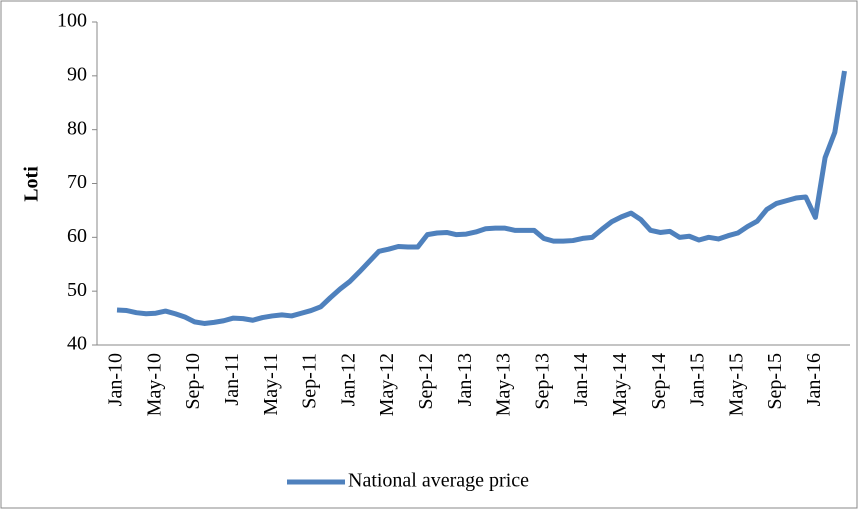  What do you see at coordinates (465, 379) in the screenshot?
I see `x-tick-label: Jan-13` at bounding box center [465, 379].